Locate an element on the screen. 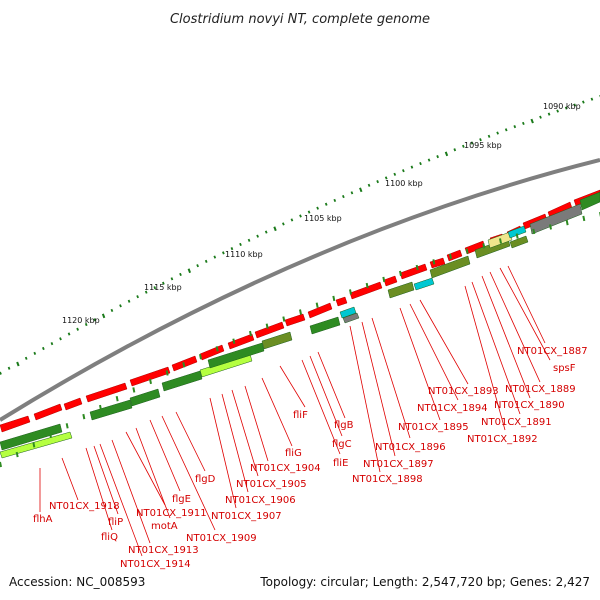  gene-label: flgD is located at coordinates (205, 479).